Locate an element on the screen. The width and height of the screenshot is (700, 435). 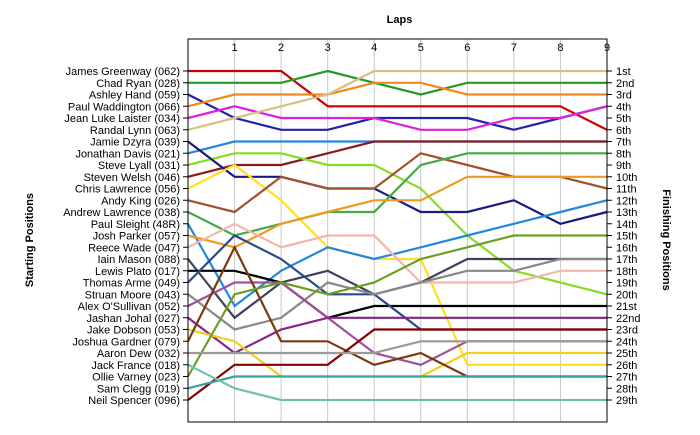
driver-label: Ollie Varney (023) is located at coordinates (136, 378).